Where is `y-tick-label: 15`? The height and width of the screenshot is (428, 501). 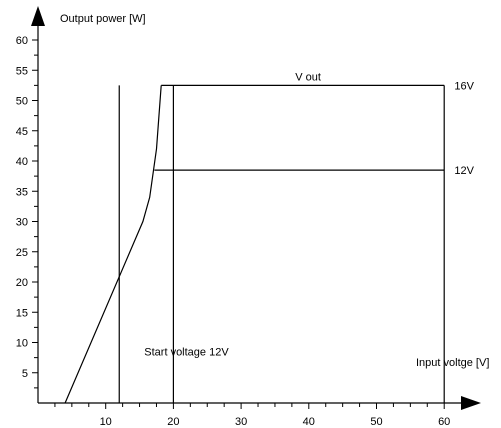 y-tick-label: 15 is located at coordinates (22, 313).